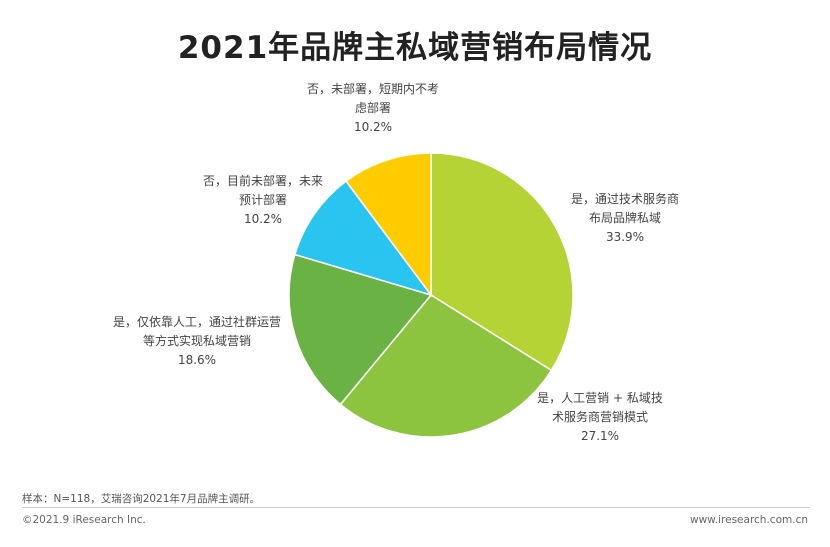 This screenshot has width=830, height=547. I want to click on slice-label-line: 虑部署, so click(373, 107).